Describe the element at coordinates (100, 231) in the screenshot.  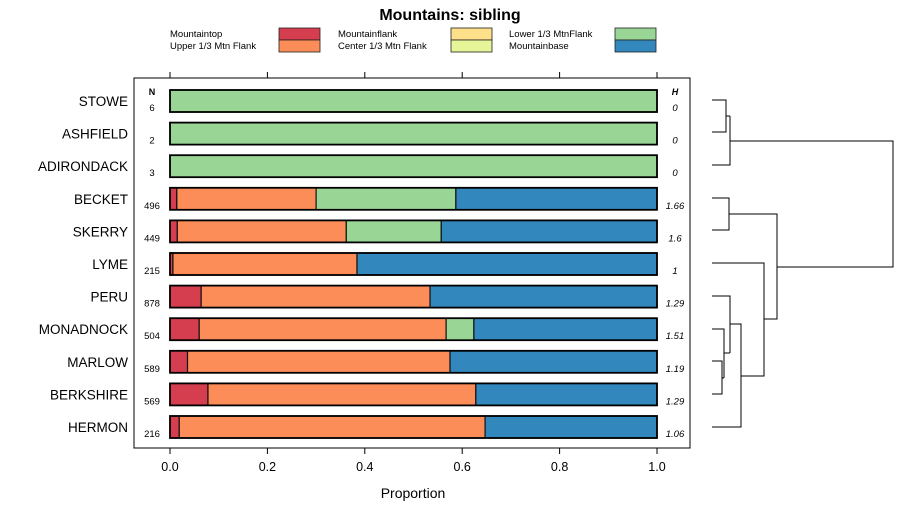
I see `category-label: SKERRY` at that location.